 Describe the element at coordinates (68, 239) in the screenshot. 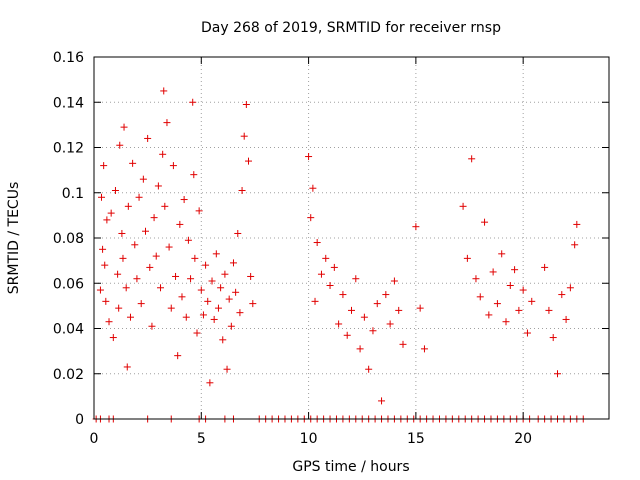

I see `y-tick-label: 0.08` at that location.